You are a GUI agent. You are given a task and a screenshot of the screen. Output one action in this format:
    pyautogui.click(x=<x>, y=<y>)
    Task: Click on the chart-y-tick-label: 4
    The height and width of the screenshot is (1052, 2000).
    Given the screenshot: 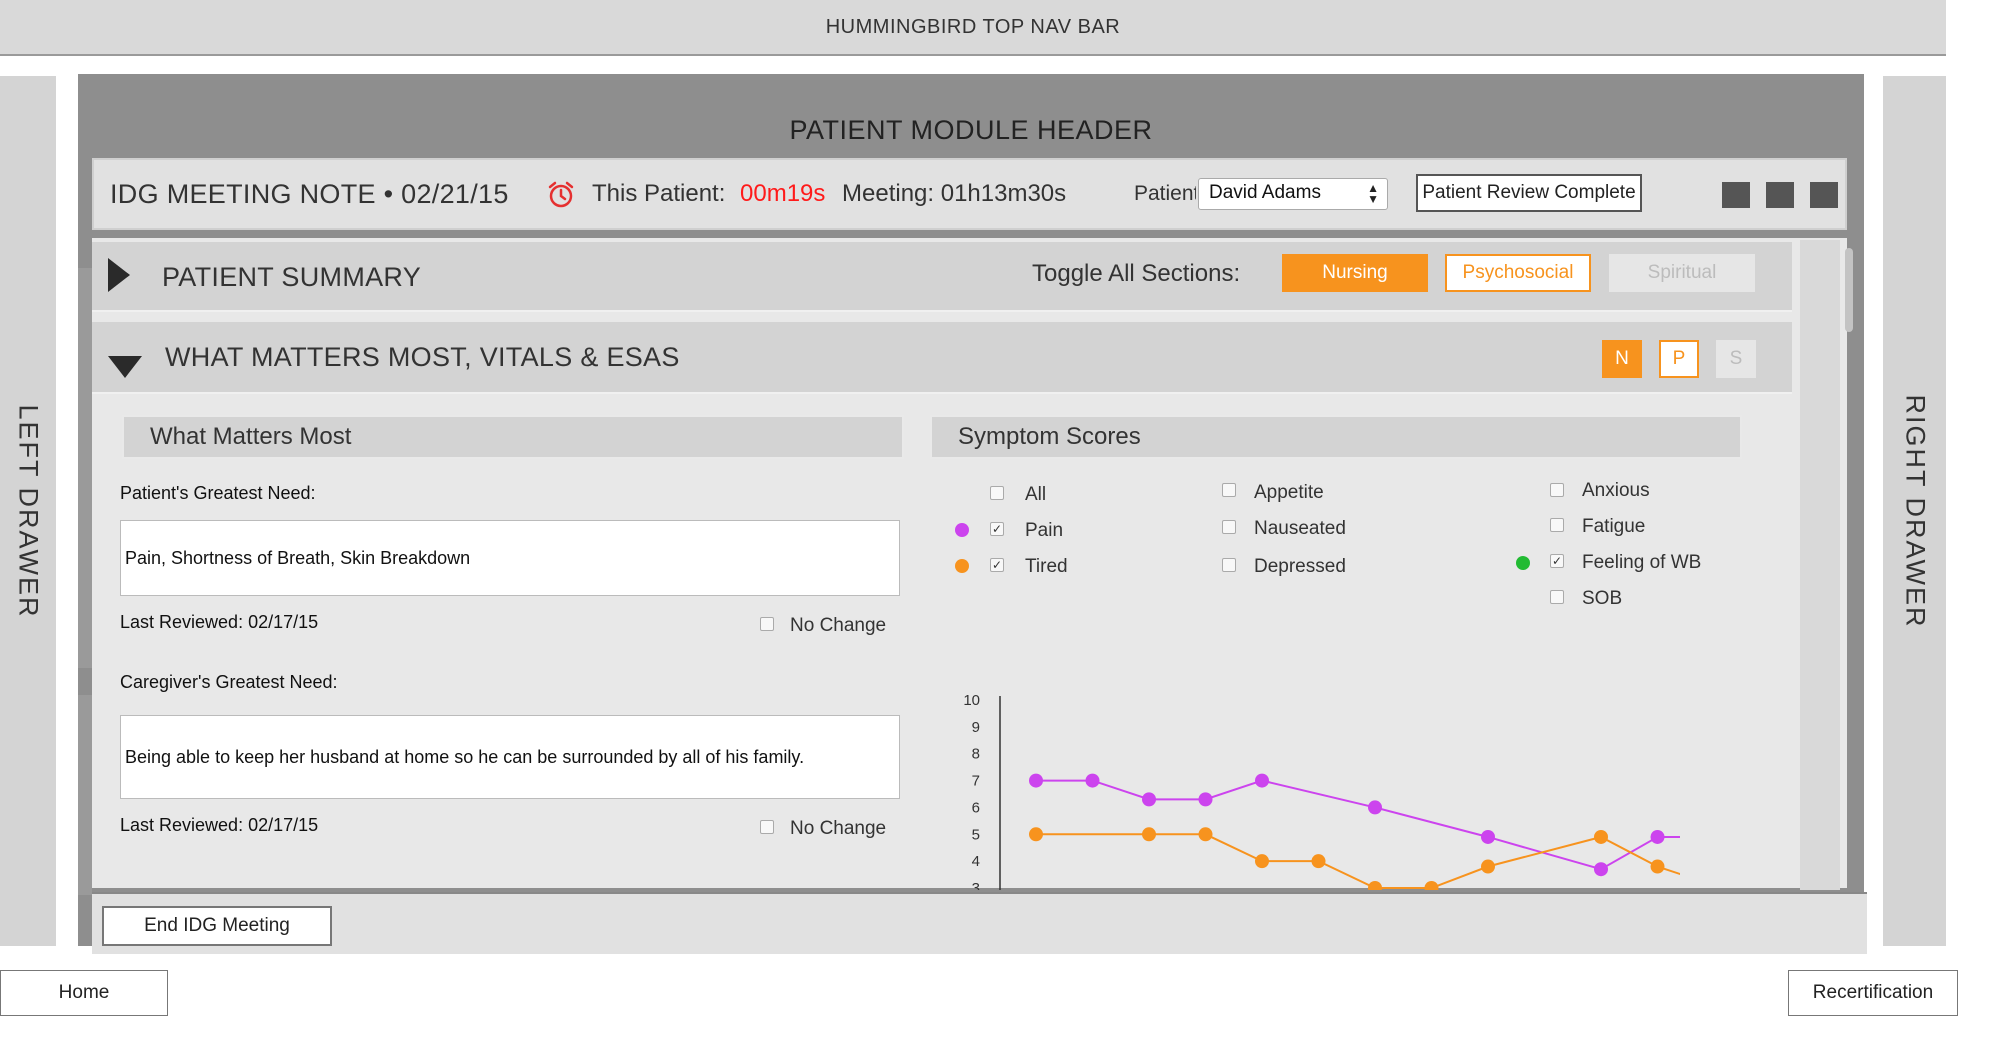 What is the action you would take?
    pyautogui.click(x=976, y=861)
    